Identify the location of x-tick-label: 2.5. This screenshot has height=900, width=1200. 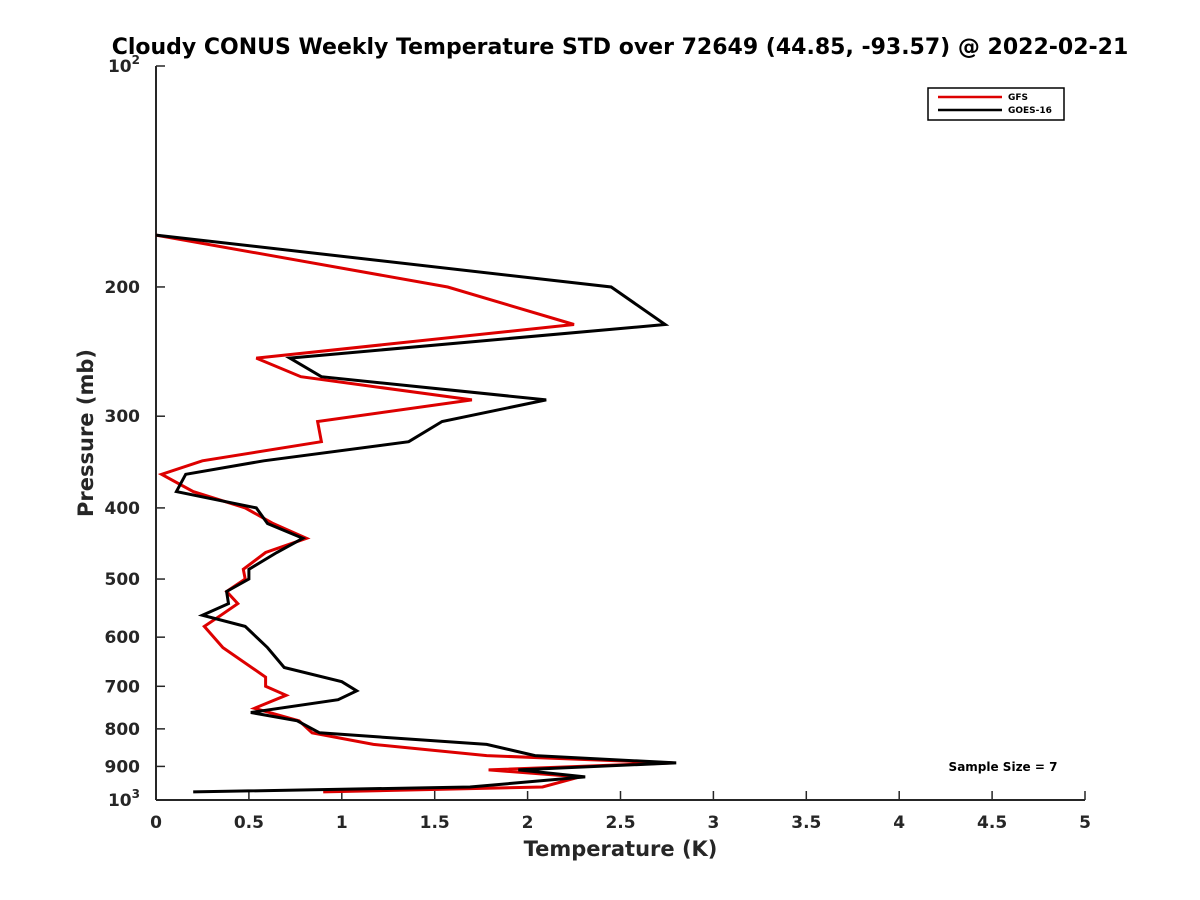
(620, 823).